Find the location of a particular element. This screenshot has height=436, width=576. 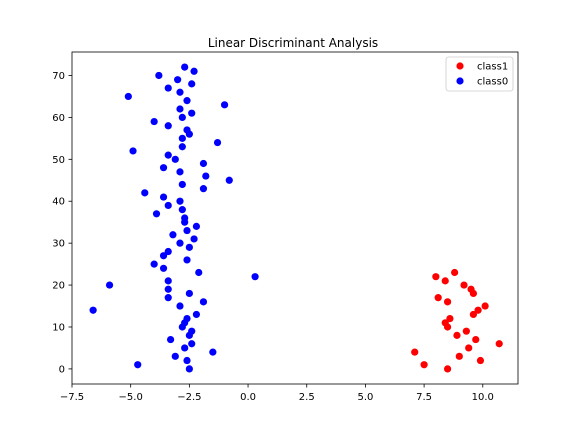

chart-title: Linear Discriminant Analysis is located at coordinates (293, 43).